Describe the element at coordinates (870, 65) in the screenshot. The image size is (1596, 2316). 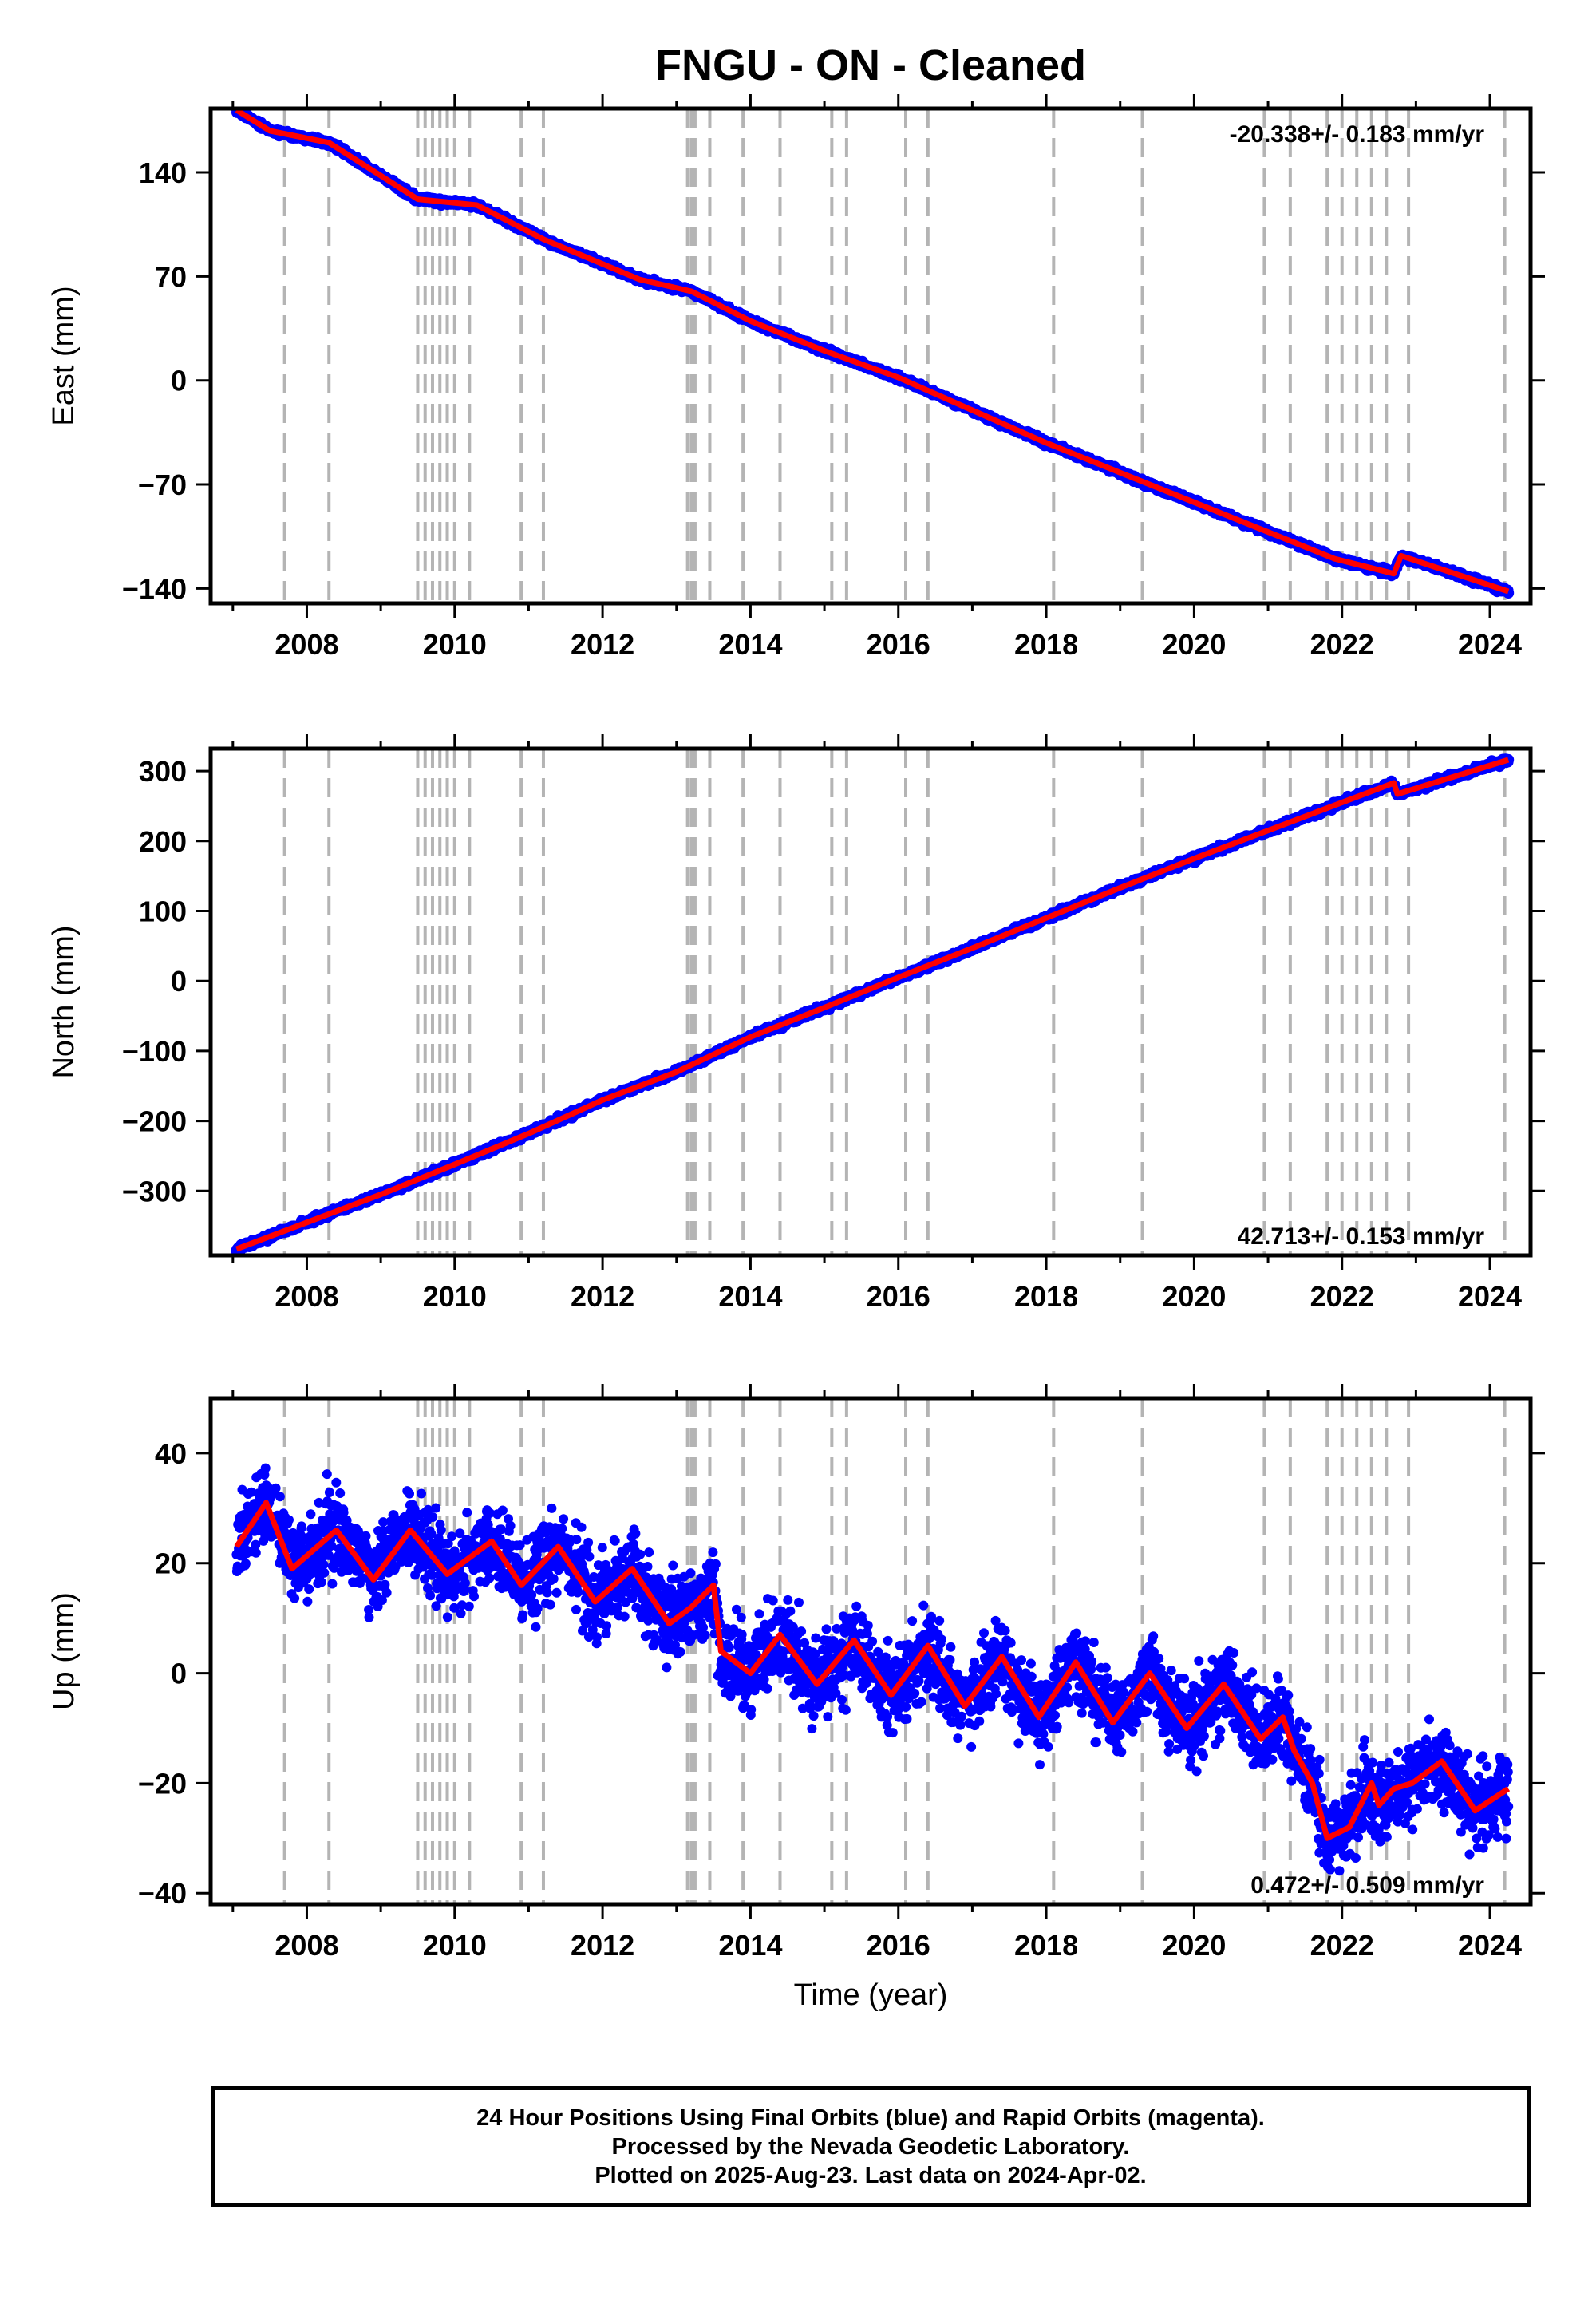
I see `figure-title: FNGU - ON - Cleaned` at that location.